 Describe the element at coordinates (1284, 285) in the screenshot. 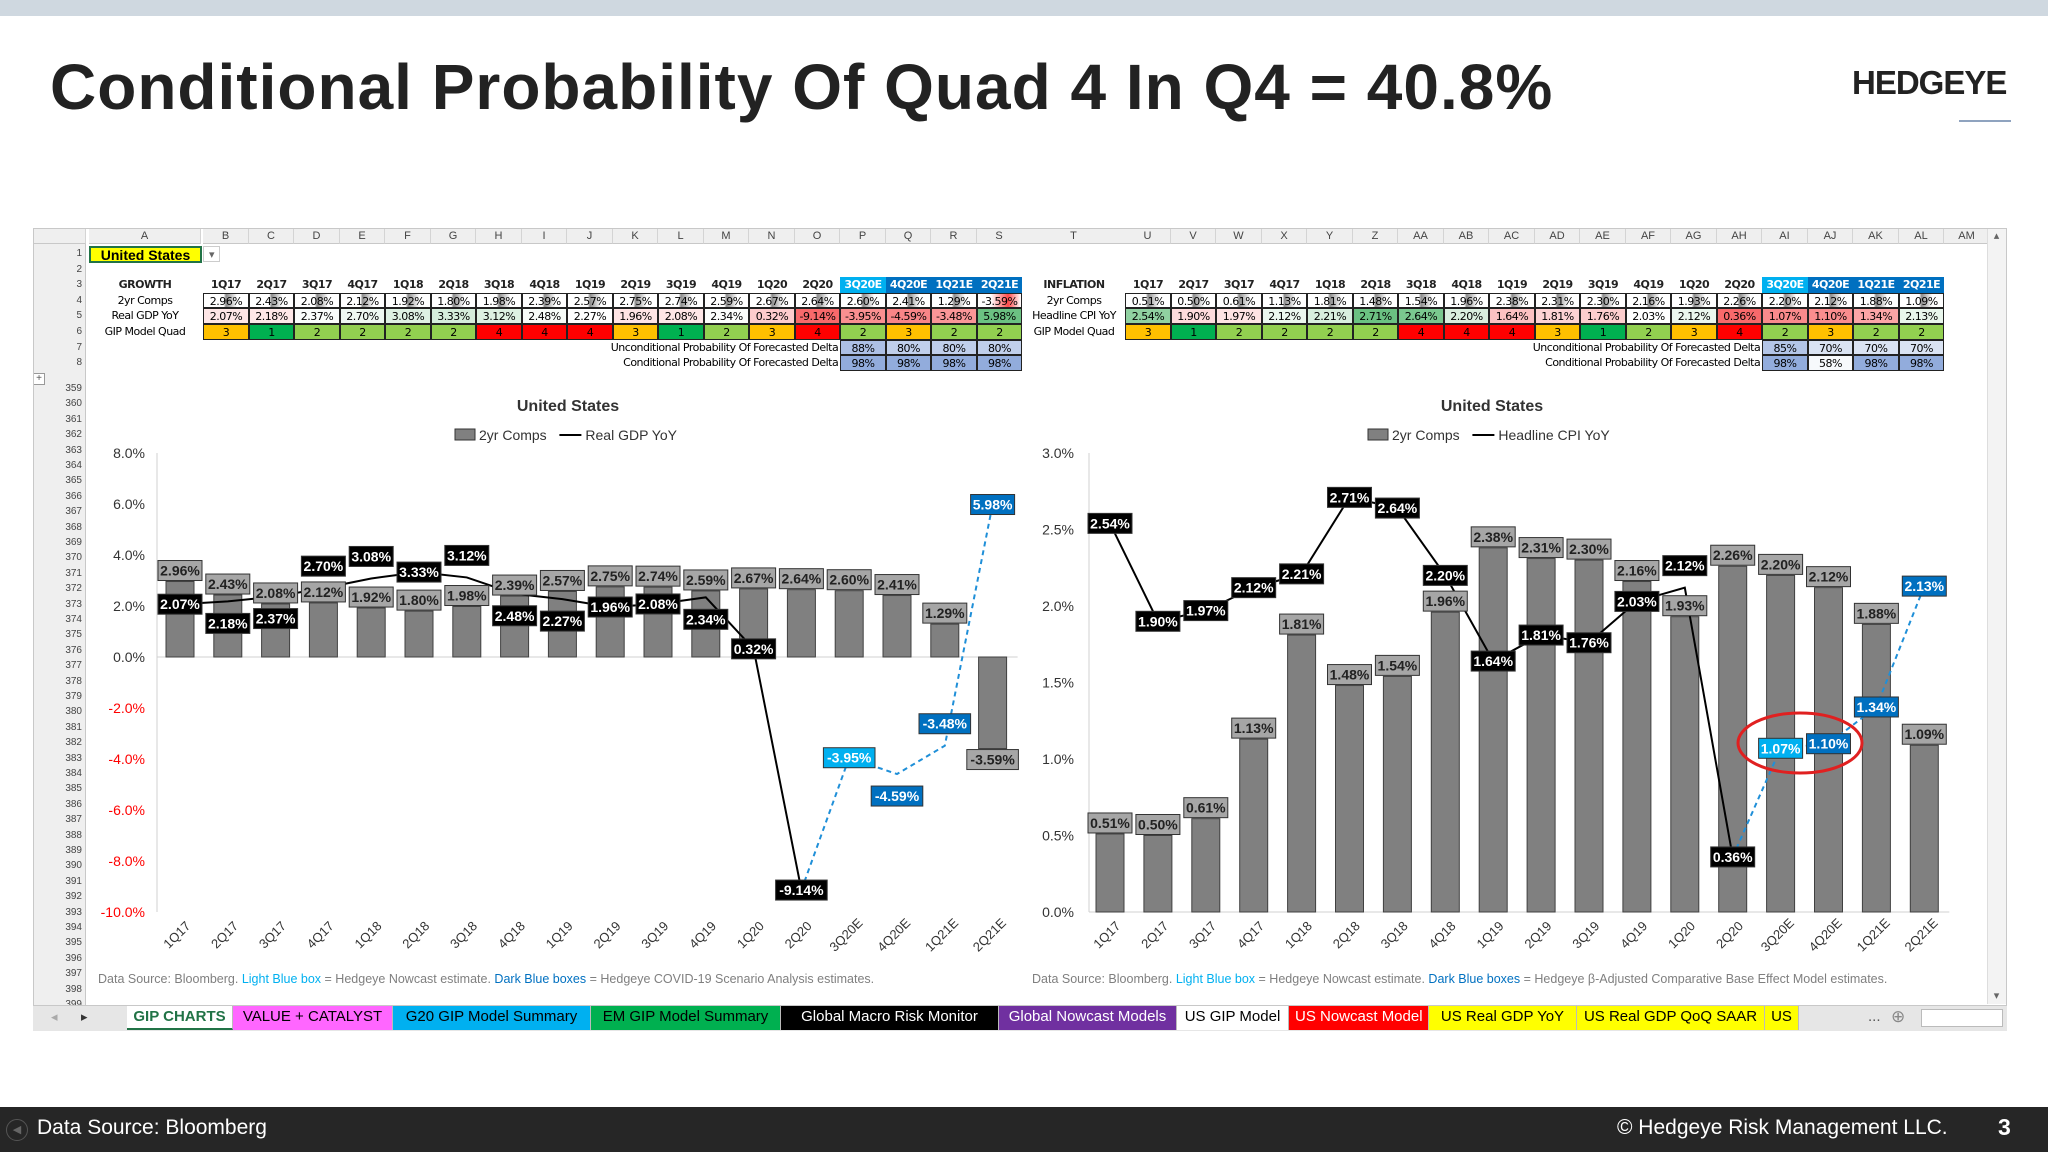

I see `inflation-period-header: 4Q17` at that location.